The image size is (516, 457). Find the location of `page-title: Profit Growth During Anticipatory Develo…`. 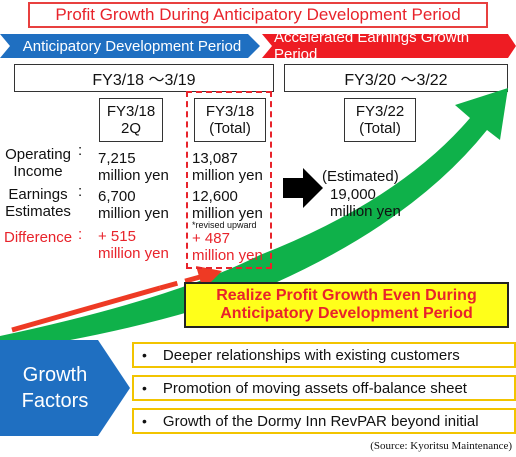

page-title: Profit Growth During Anticipatory Develo… is located at coordinates (258, 15).